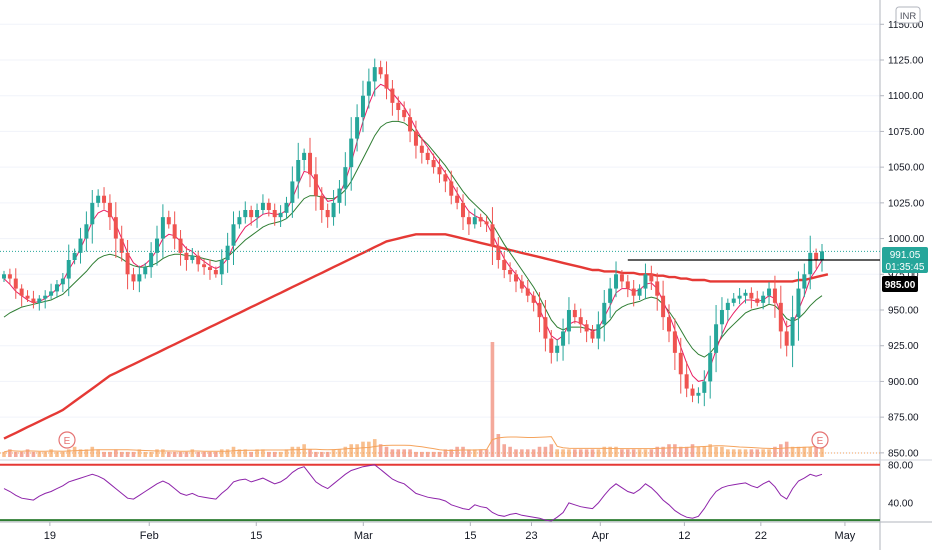 This screenshot has width=932, height=555. Describe the element at coordinates (900, 465) in the screenshot. I see `rsi-tick-label: 80.00` at that location.